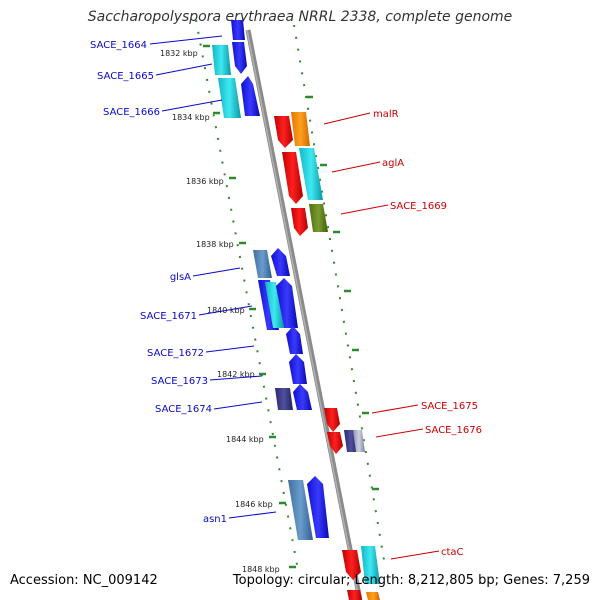  What do you see at coordinates (84, 580) in the screenshot?
I see `accession-text: Accession: NC_009142` at bounding box center [84, 580].